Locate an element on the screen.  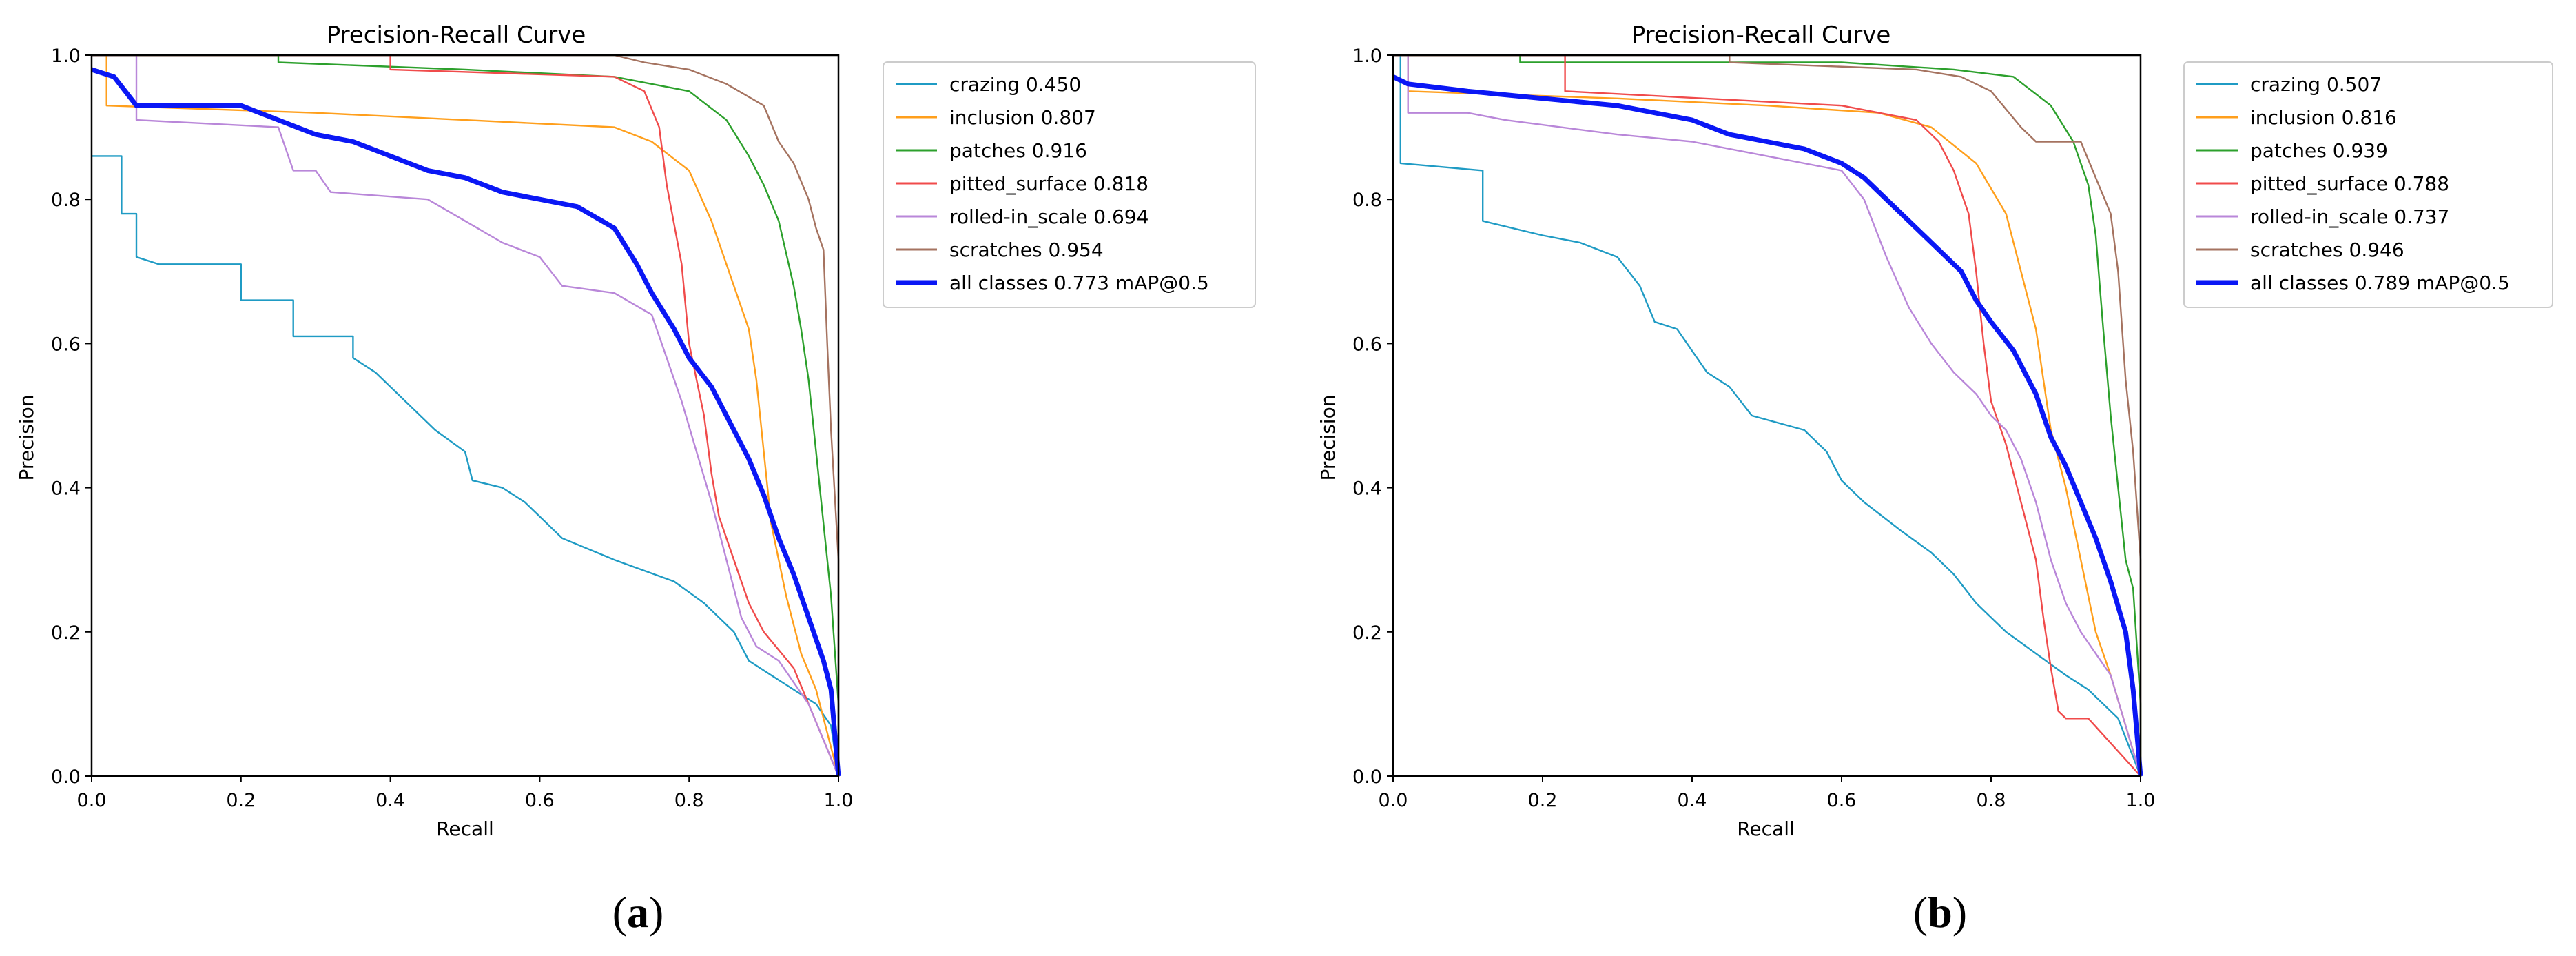
legend-label: rolled-in_scale 0.737 is located at coordinates (2349, 216).